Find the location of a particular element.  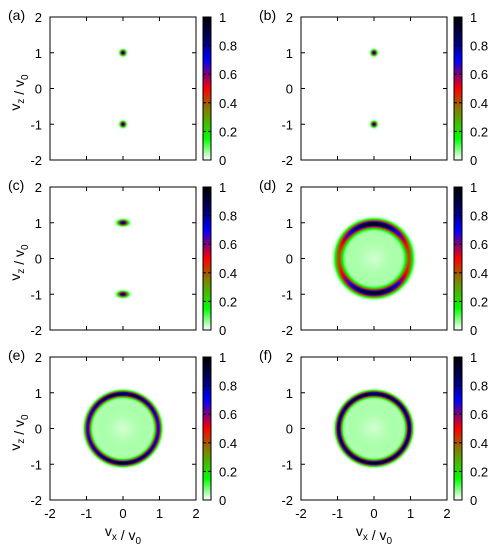

panel-label: (b) is located at coordinates (267, 15).